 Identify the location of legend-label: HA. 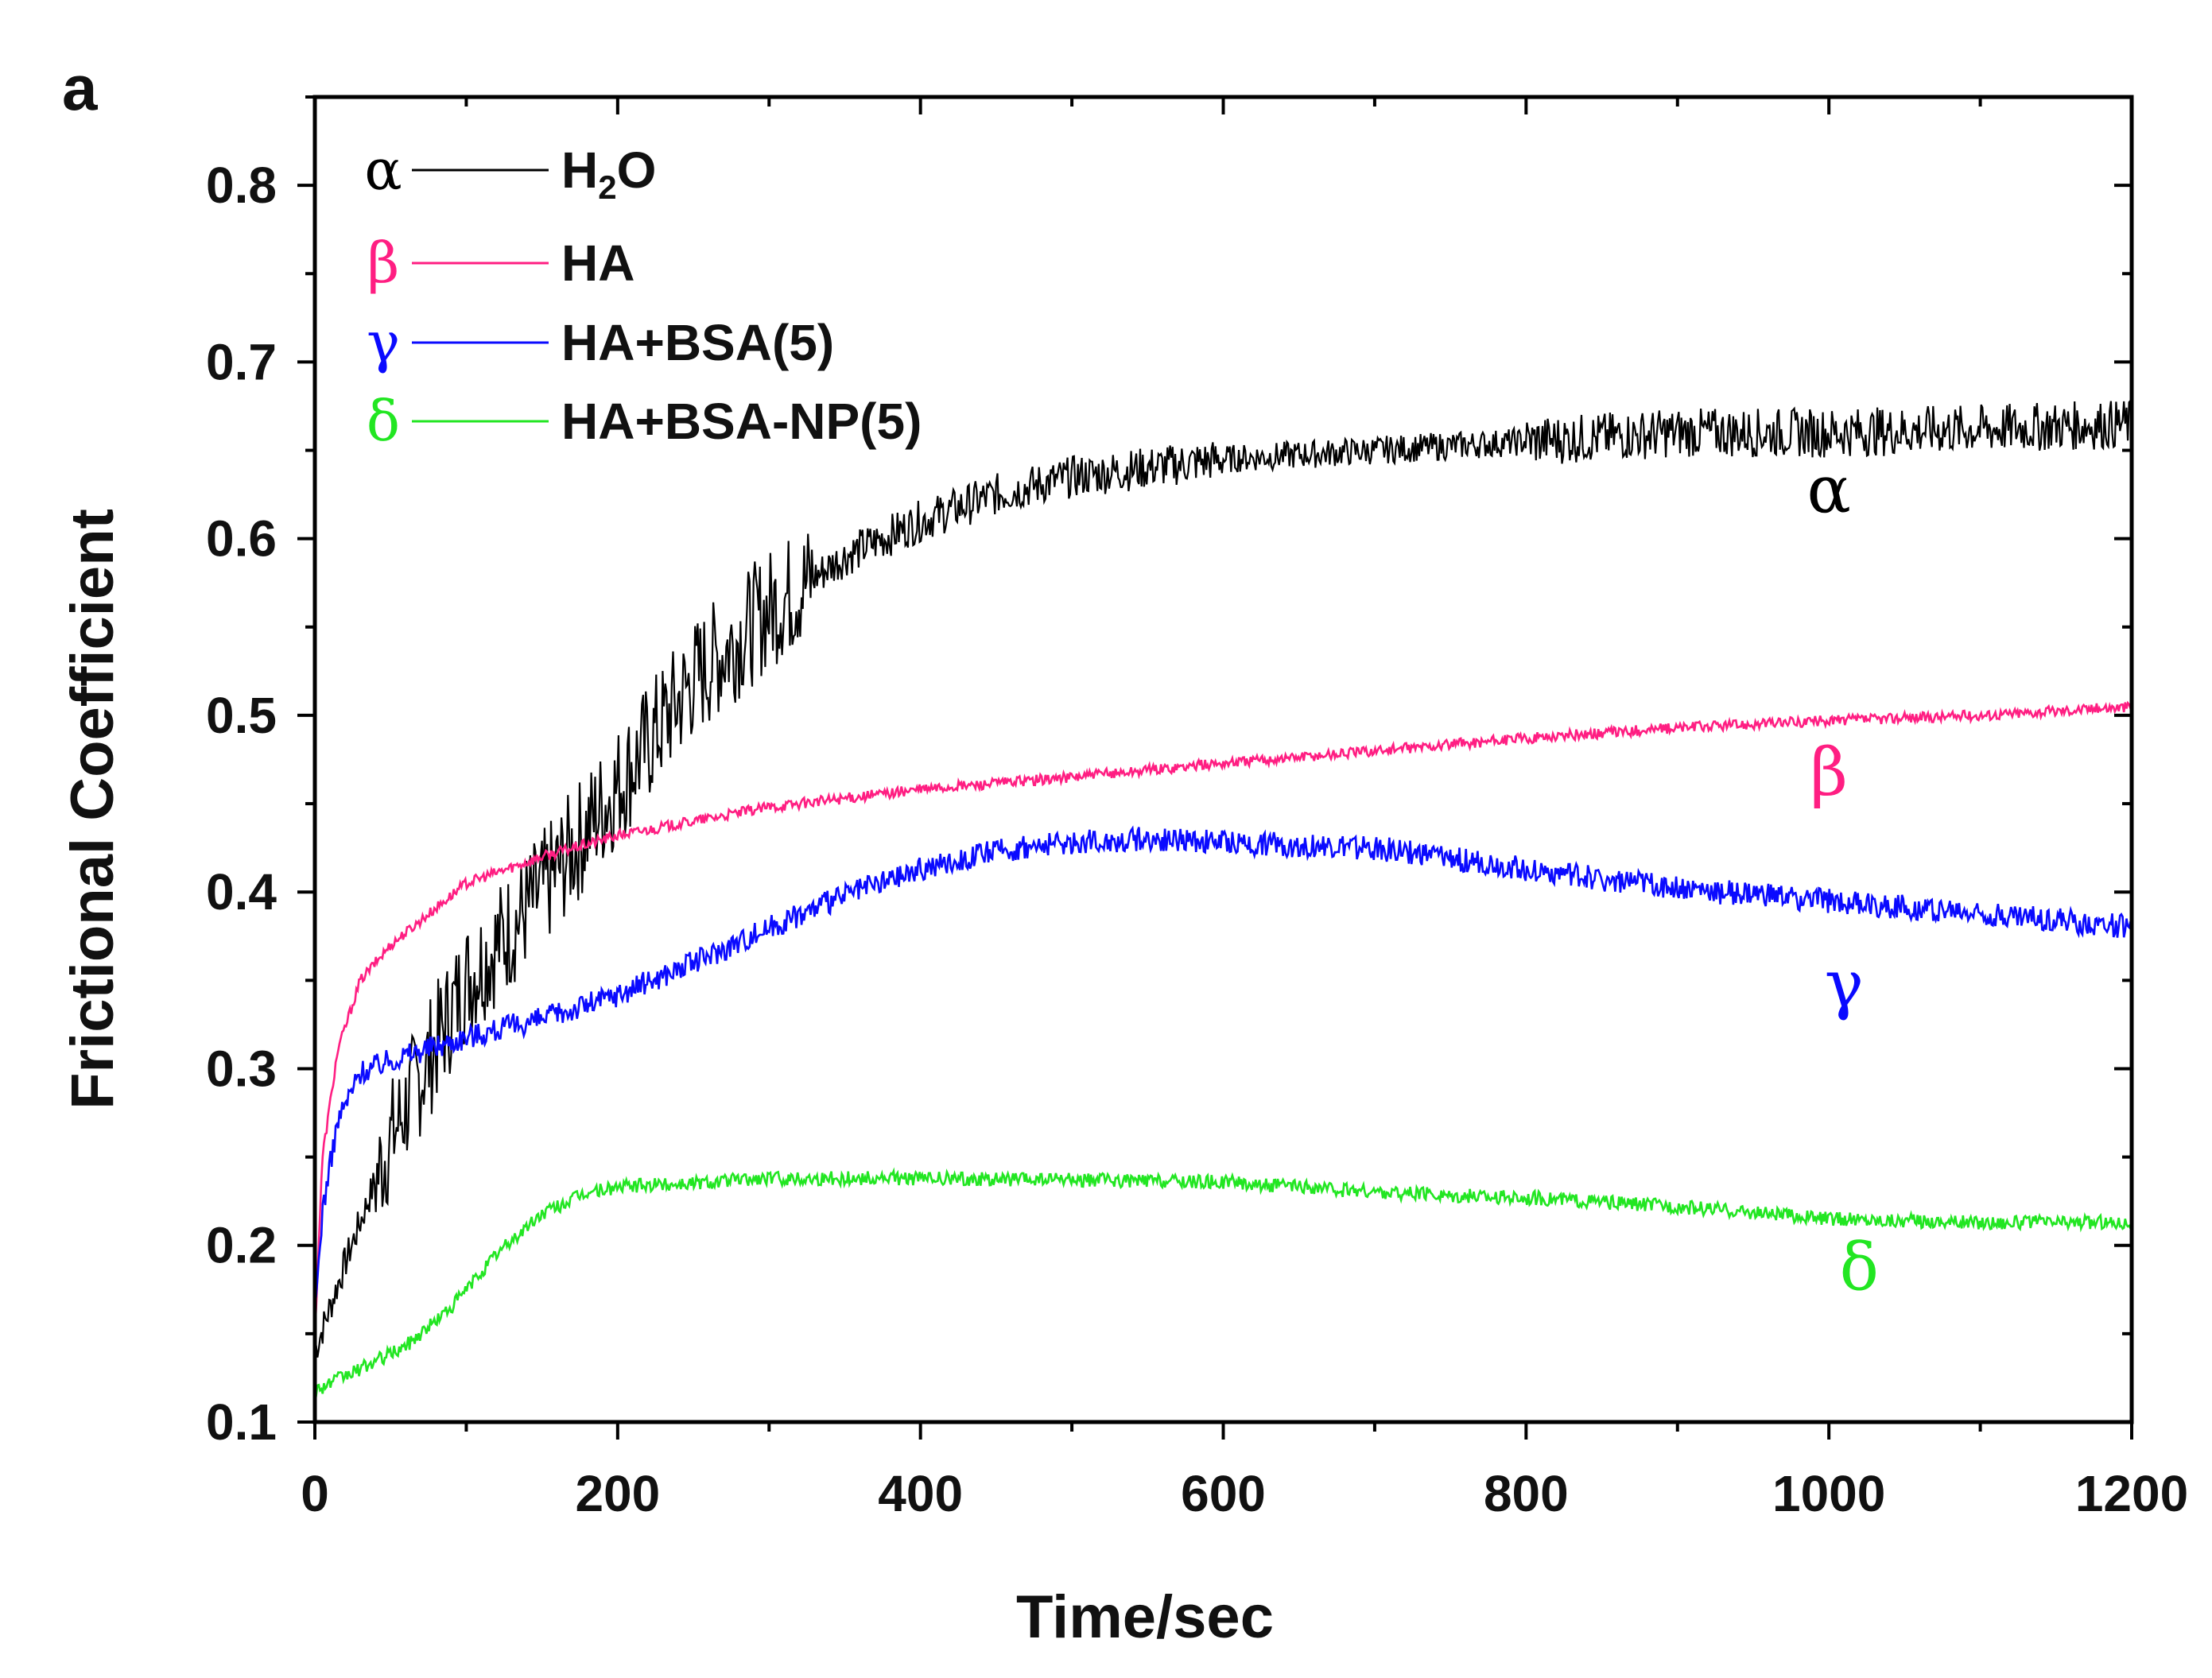
(597, 263).